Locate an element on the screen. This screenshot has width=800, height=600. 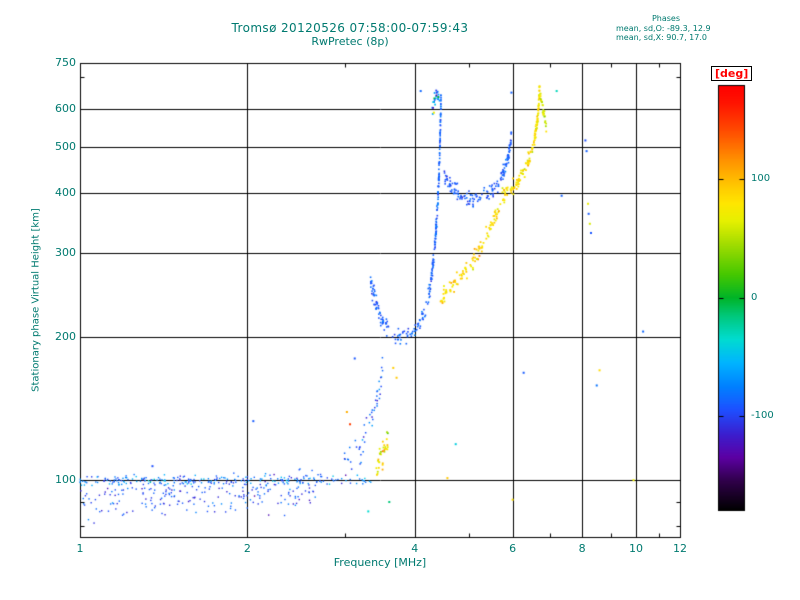
x-tick-label: 2 is located at coordinates (247, 548).